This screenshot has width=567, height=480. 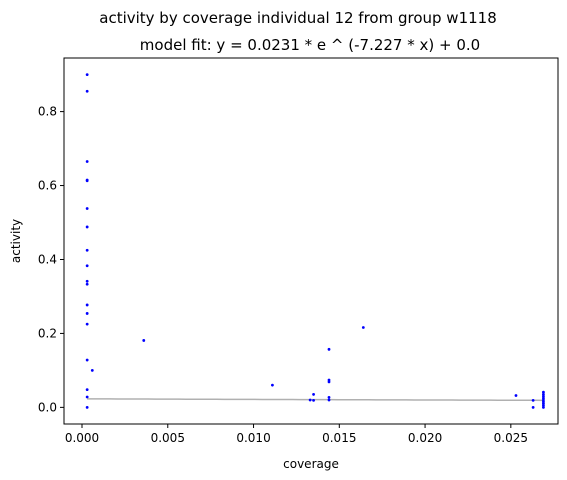 What do you see at coordinates (511, 438) in the screenshot?
I see `x-tick-label: 0.025` at bounding box center [511, 438].